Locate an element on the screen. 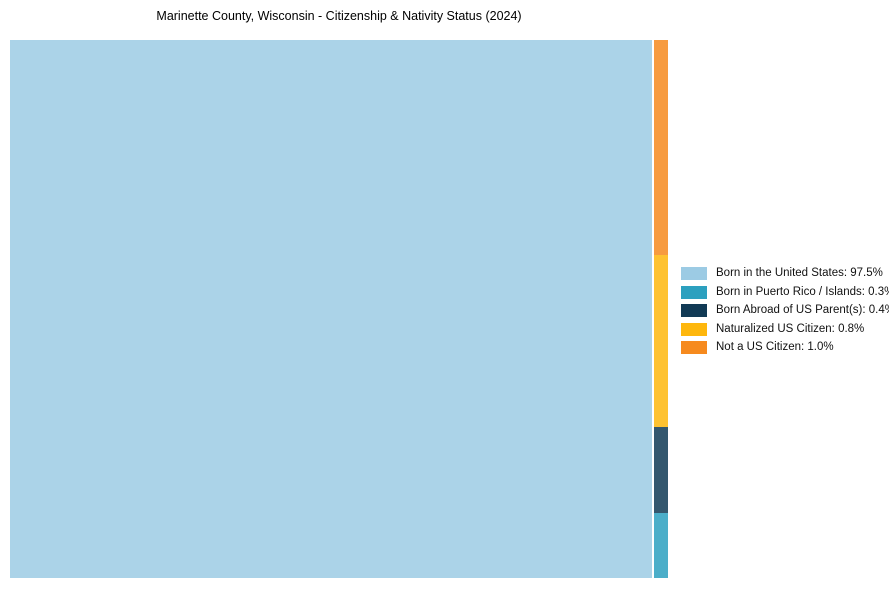 This screenshot has height=590, width=889. legend-row-not-a-us-citizen: Not a US Citizen: 1.0% is located at coordinates (785, 347).